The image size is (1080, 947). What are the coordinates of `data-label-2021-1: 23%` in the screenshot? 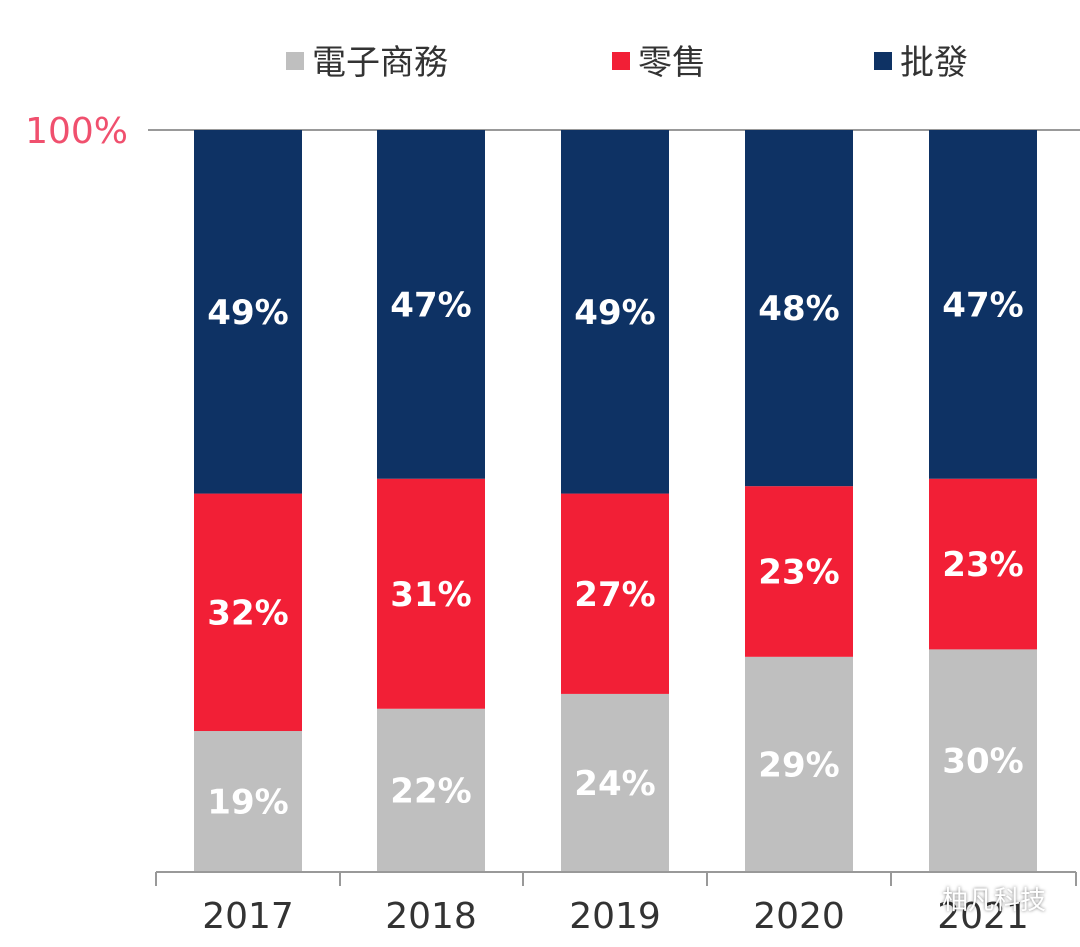 It's located at (982, 565).